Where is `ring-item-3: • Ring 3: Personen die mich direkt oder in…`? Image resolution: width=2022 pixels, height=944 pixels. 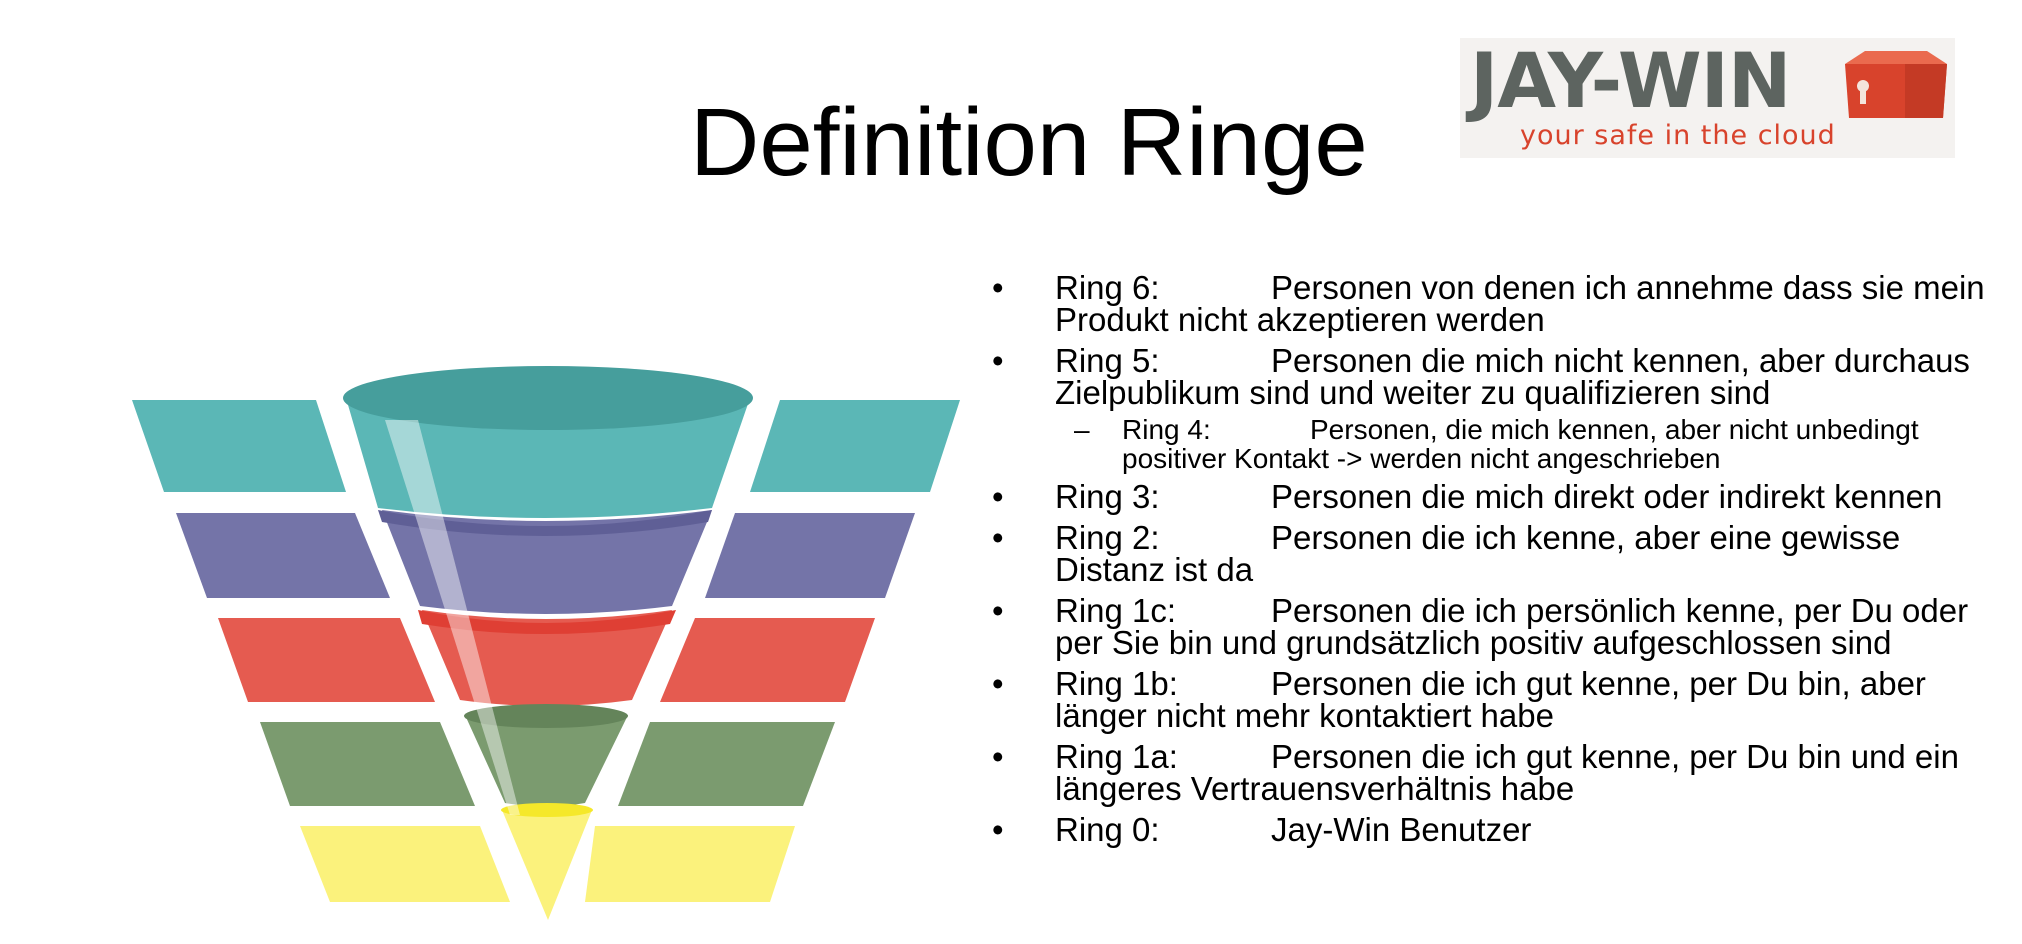 ring-item-3: • Ring 3: Personen die mich direkt oder in… is located at coordinates (1490, 496).